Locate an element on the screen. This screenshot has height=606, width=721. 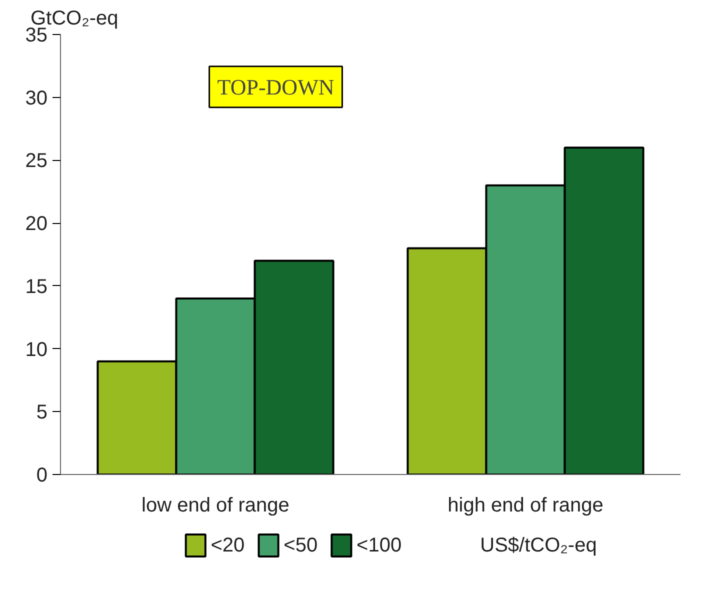
legend-title: US$/tCO₂-eq is located at coordinates (538, 545).